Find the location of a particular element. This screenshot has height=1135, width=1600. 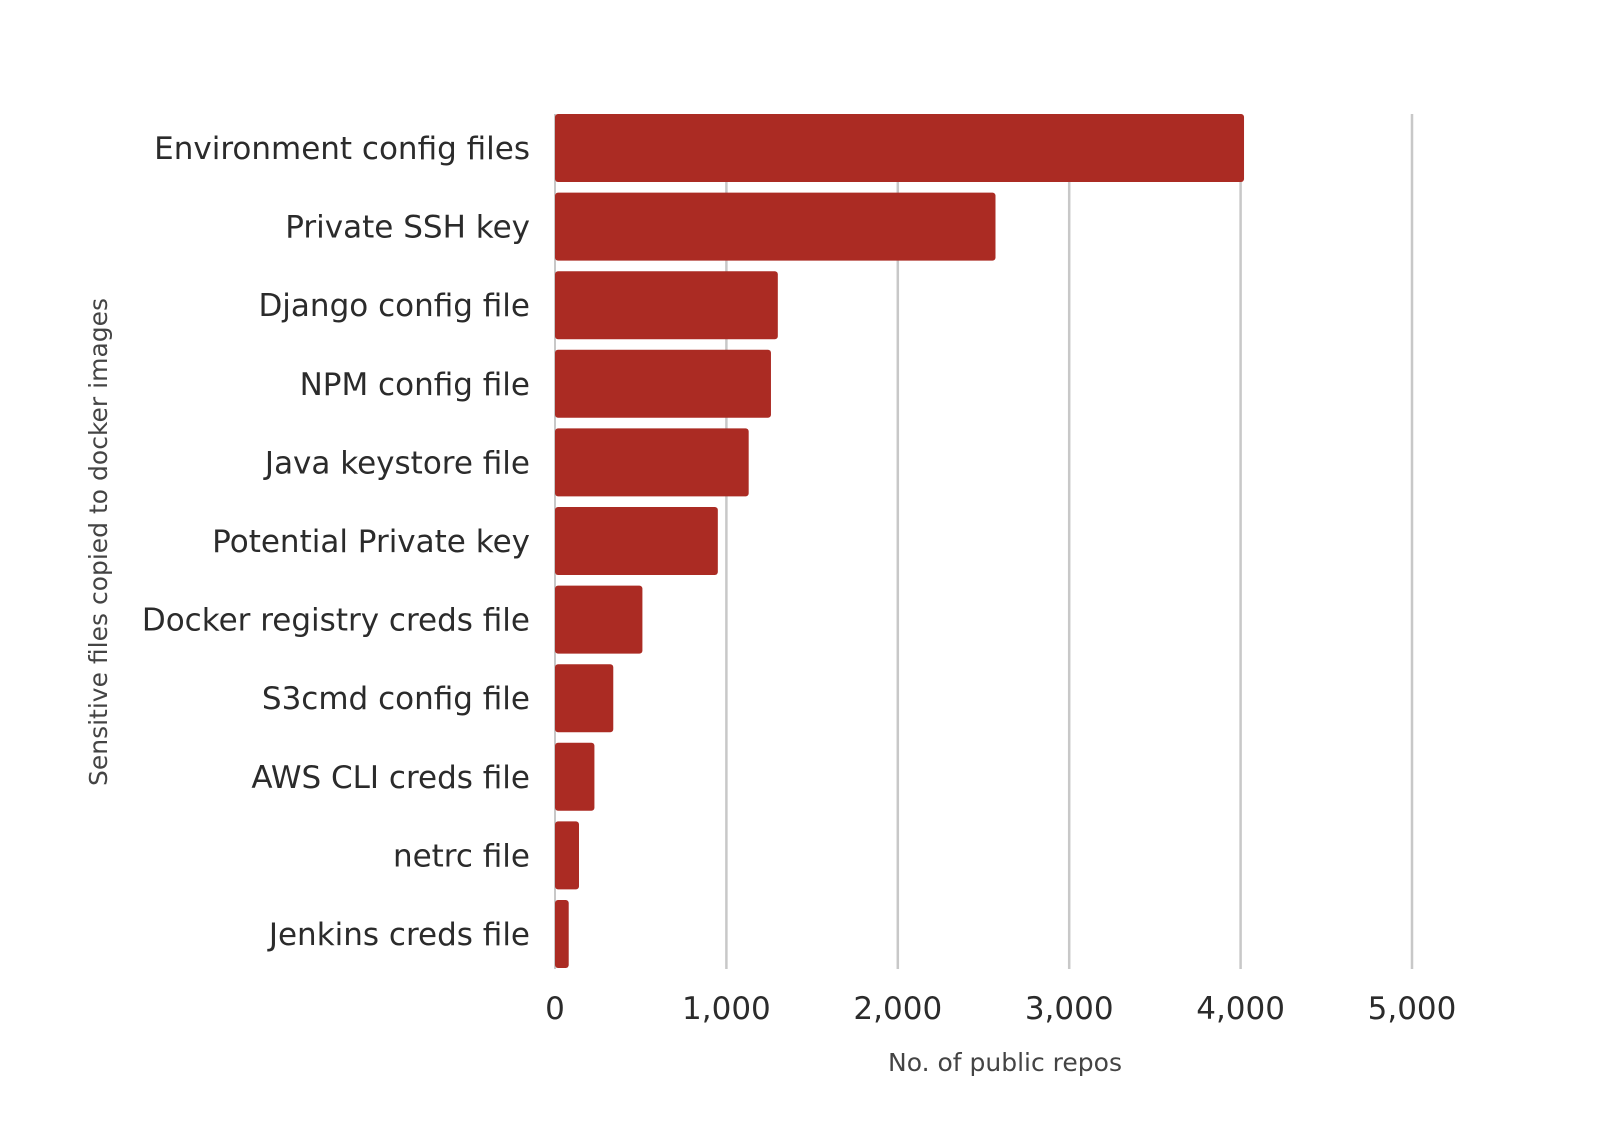

bar-jenkins-creds-file is located at coordinates (562, 934).